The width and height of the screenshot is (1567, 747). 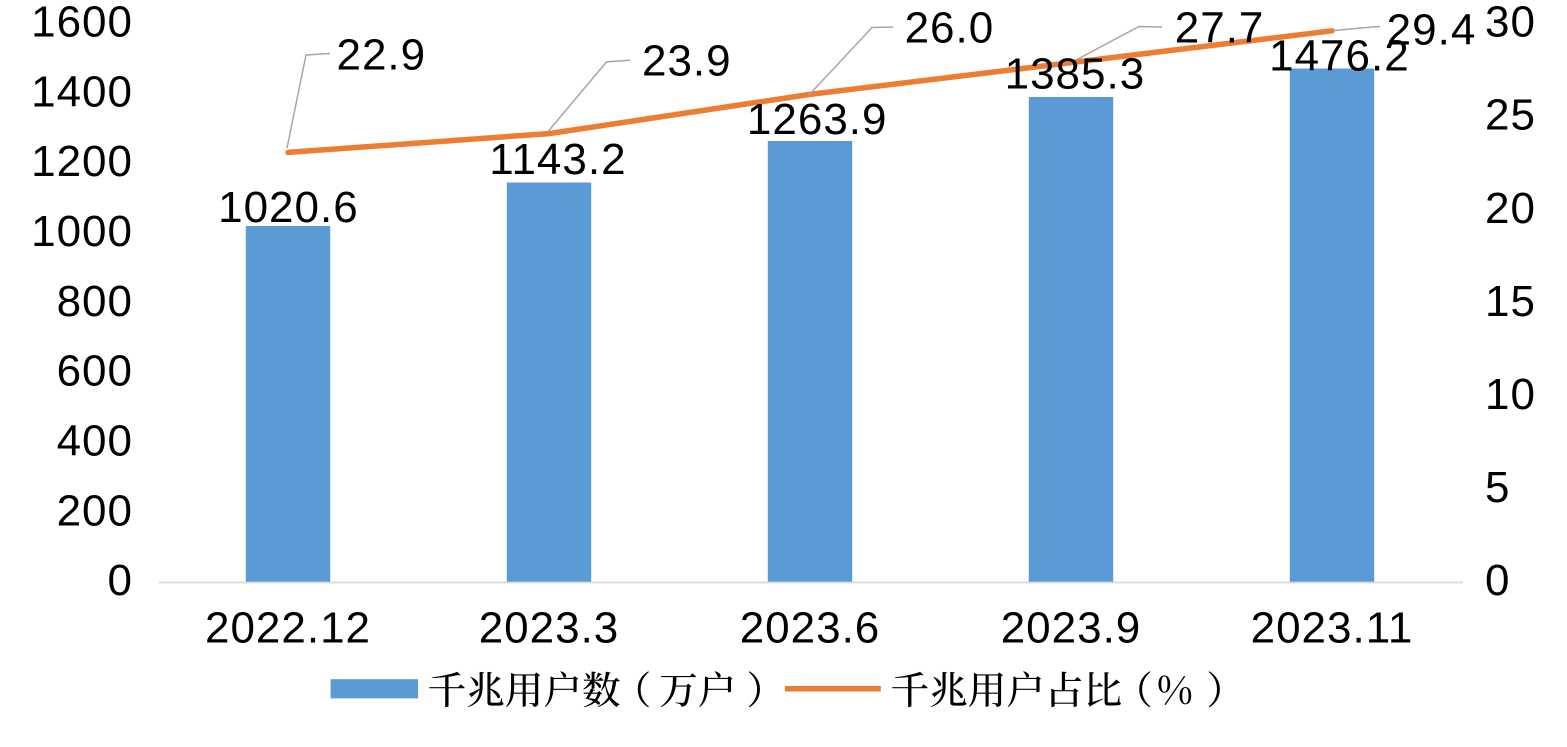 I want to click on svg-text: 1000, so click(x=82, y=231).